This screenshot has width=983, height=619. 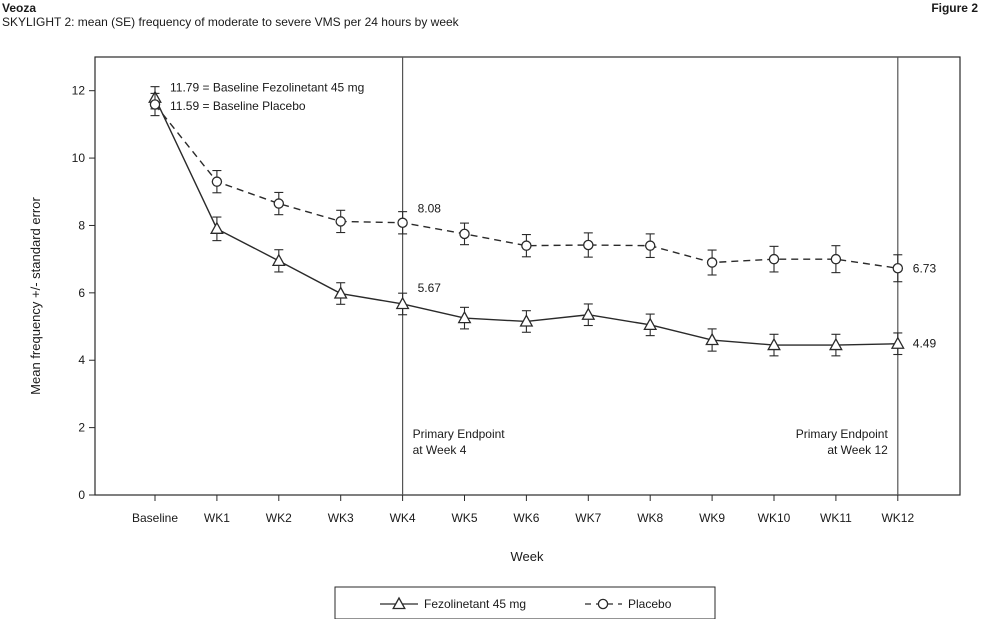 What do you see at coordinates (238, 106) in the screenshot?
I see `data-annotation: 11.59 = Baseline Placebo` at bounding box center [238, 106].